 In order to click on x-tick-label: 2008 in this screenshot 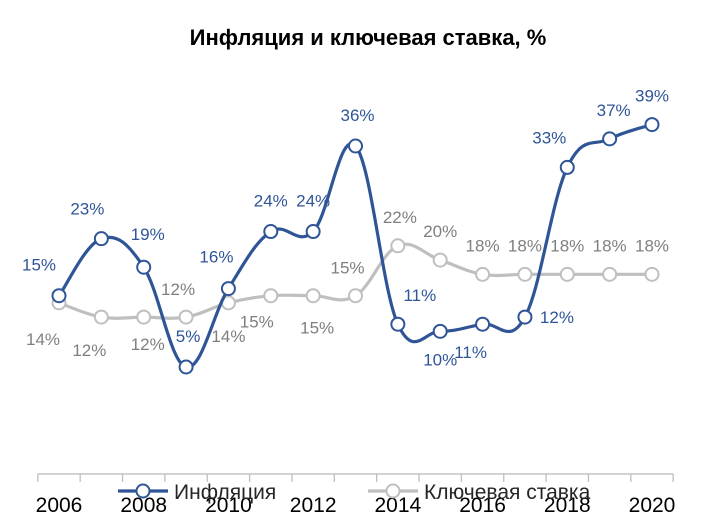, I will do `click(143, 505)`.